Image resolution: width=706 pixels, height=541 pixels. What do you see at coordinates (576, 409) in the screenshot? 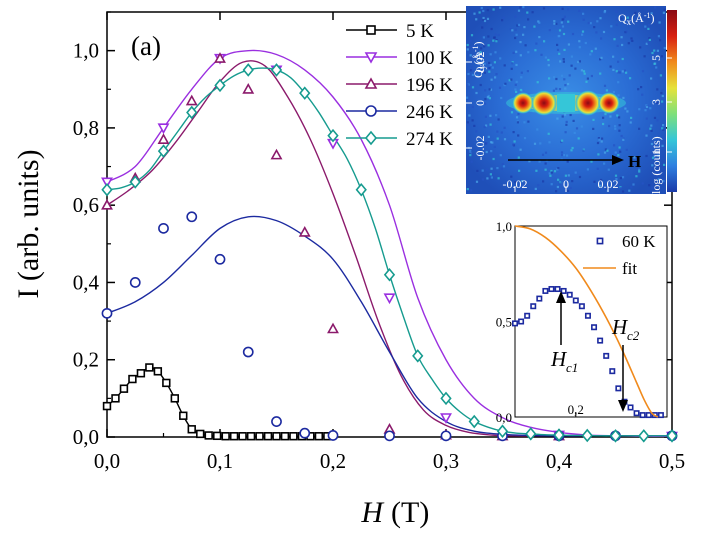
I see `inset-x-tick-label: 0,2` at bounding box center [576, 409].